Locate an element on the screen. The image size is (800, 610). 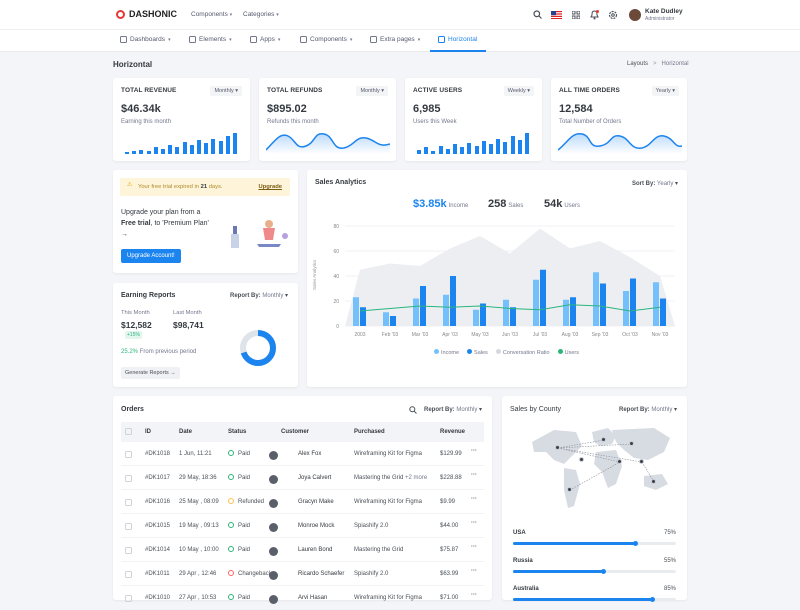
order-id: #DK1015 is located at coordinates (158, 526).